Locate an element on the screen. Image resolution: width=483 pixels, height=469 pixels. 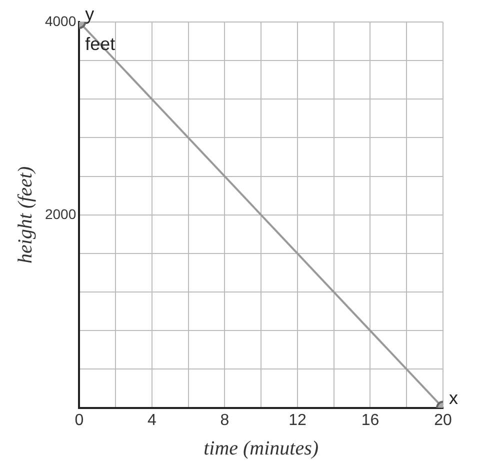
x-tick-label: 12 is located at coordinates (297, 420).